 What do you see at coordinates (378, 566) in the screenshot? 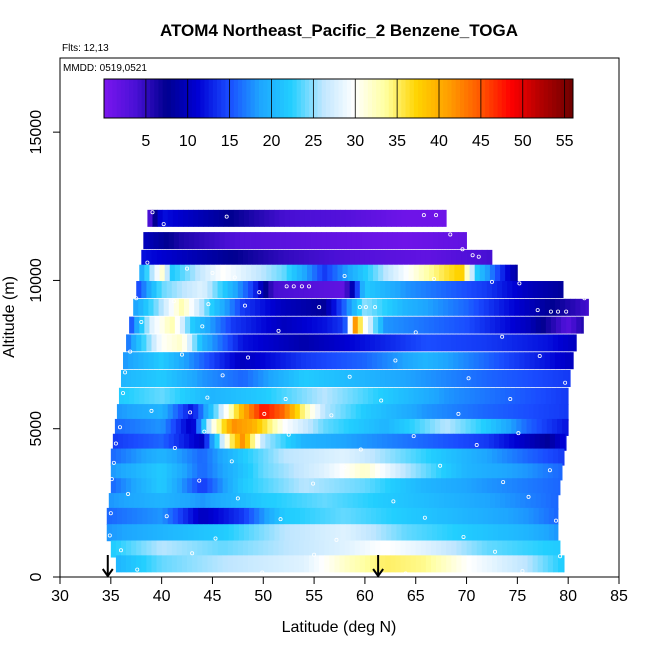
I see `flight-start-arrow` at bounding box center [378, 566].